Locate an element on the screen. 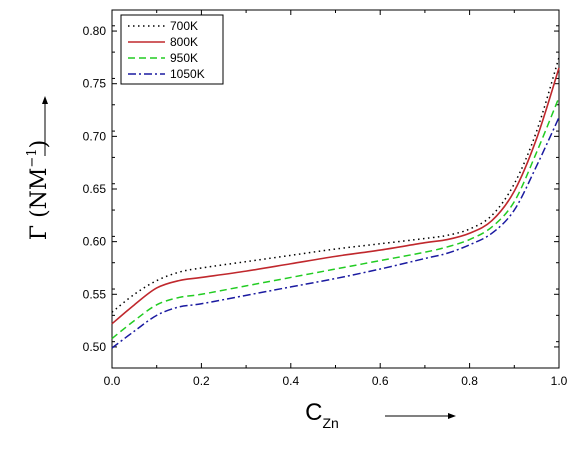 The height and width of the screenshot is (449, 580). legend: 700K 800K 950K 1050K is located at coordinates (172, 49).